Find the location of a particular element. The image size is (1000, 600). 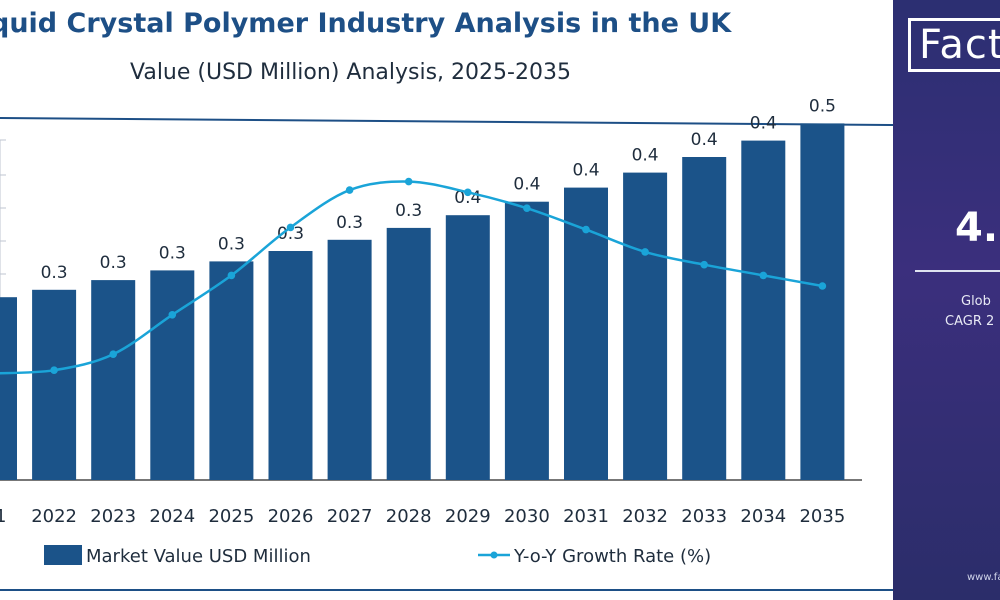

bar-label-2027: 0.3 is located at coordinates (349, 223).